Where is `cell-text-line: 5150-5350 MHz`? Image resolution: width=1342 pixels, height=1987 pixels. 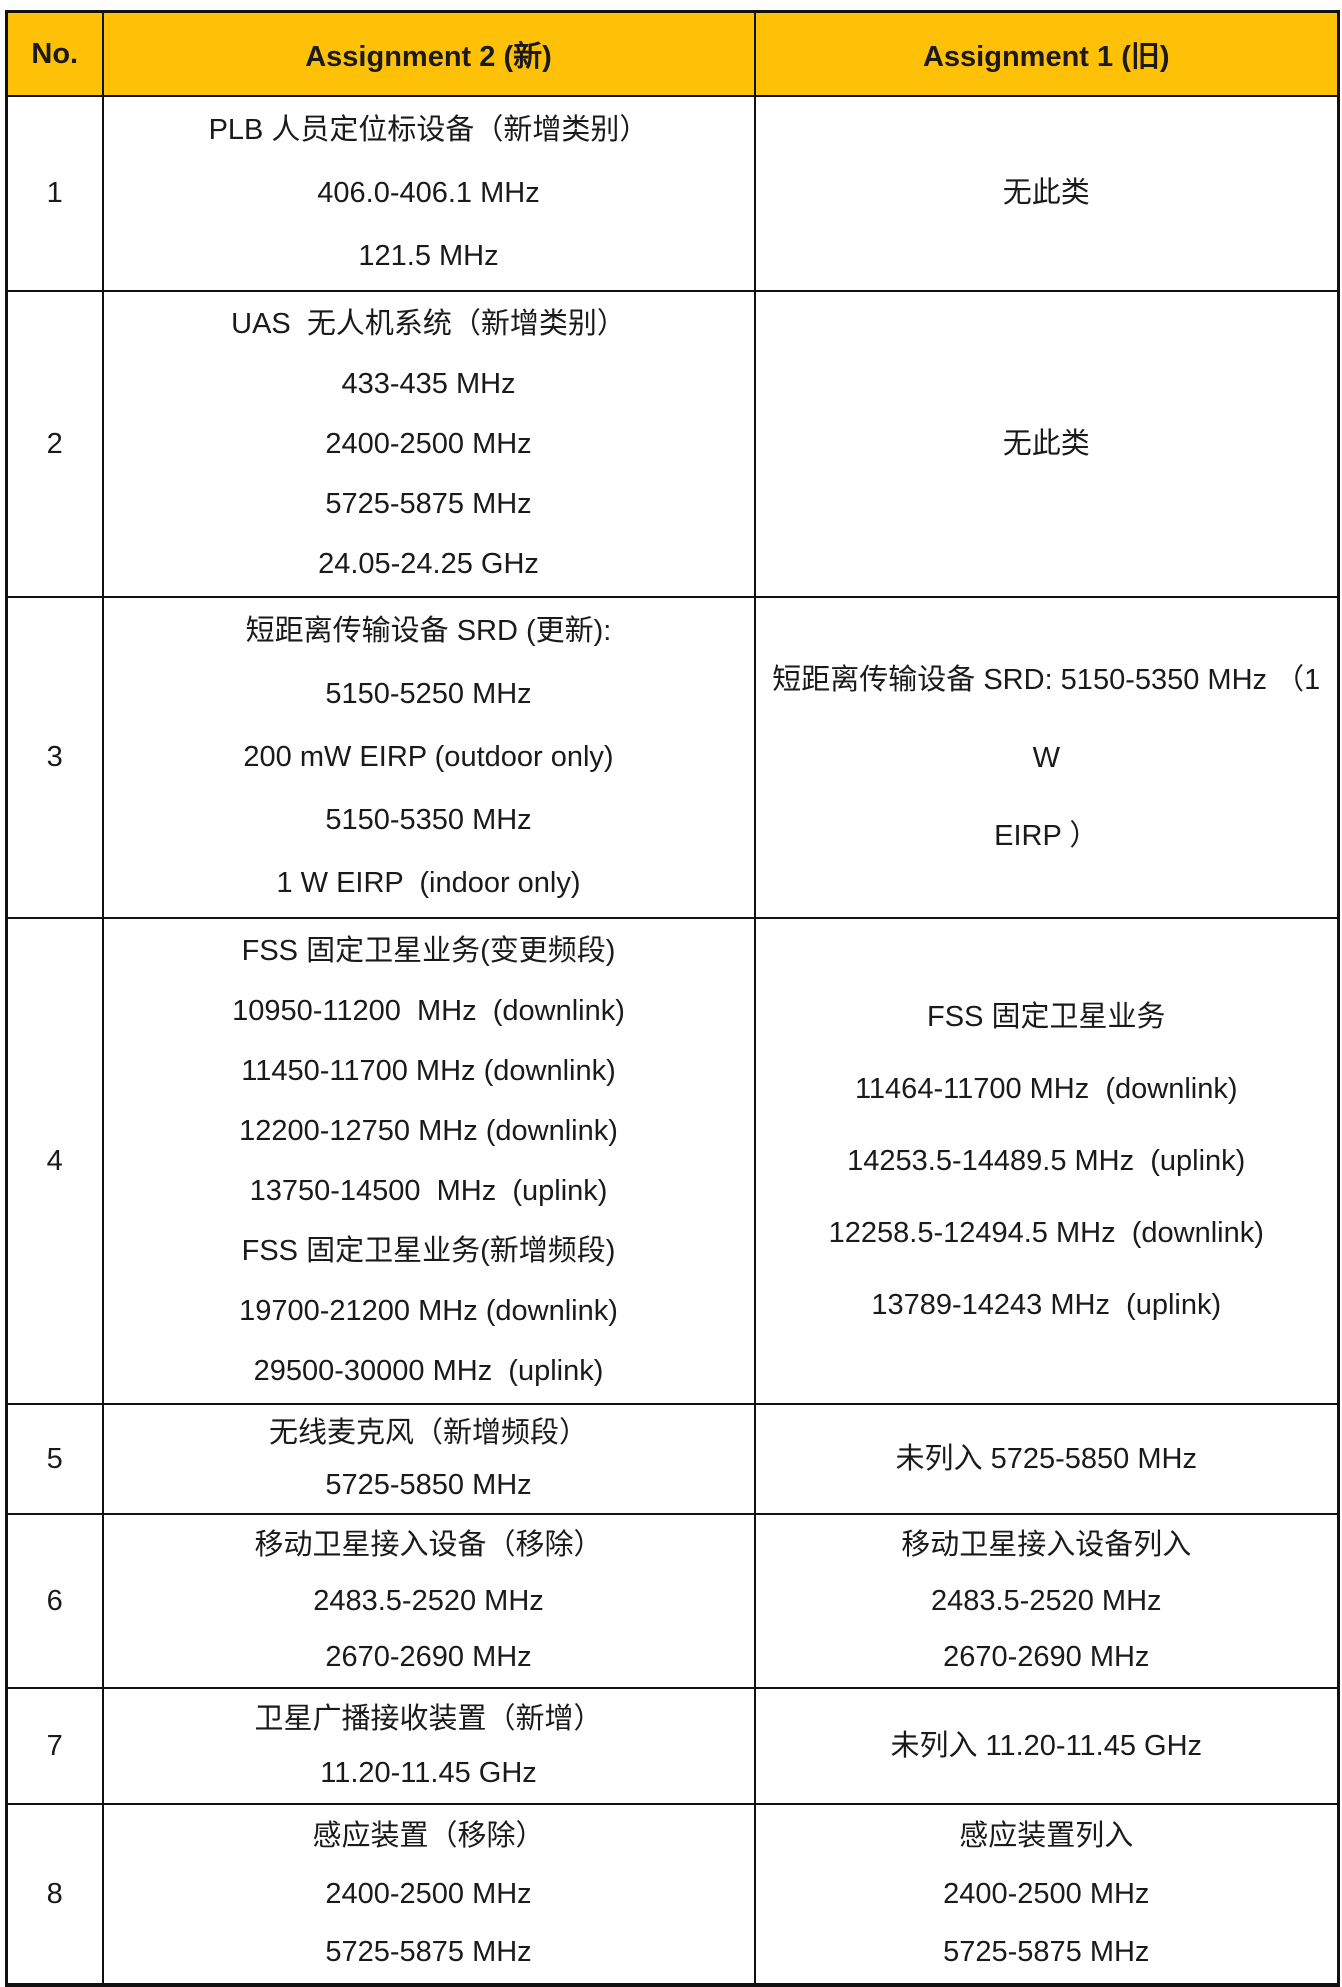
cell-text-line: 5150-5350 MHz is located at coordinates (428, 820).